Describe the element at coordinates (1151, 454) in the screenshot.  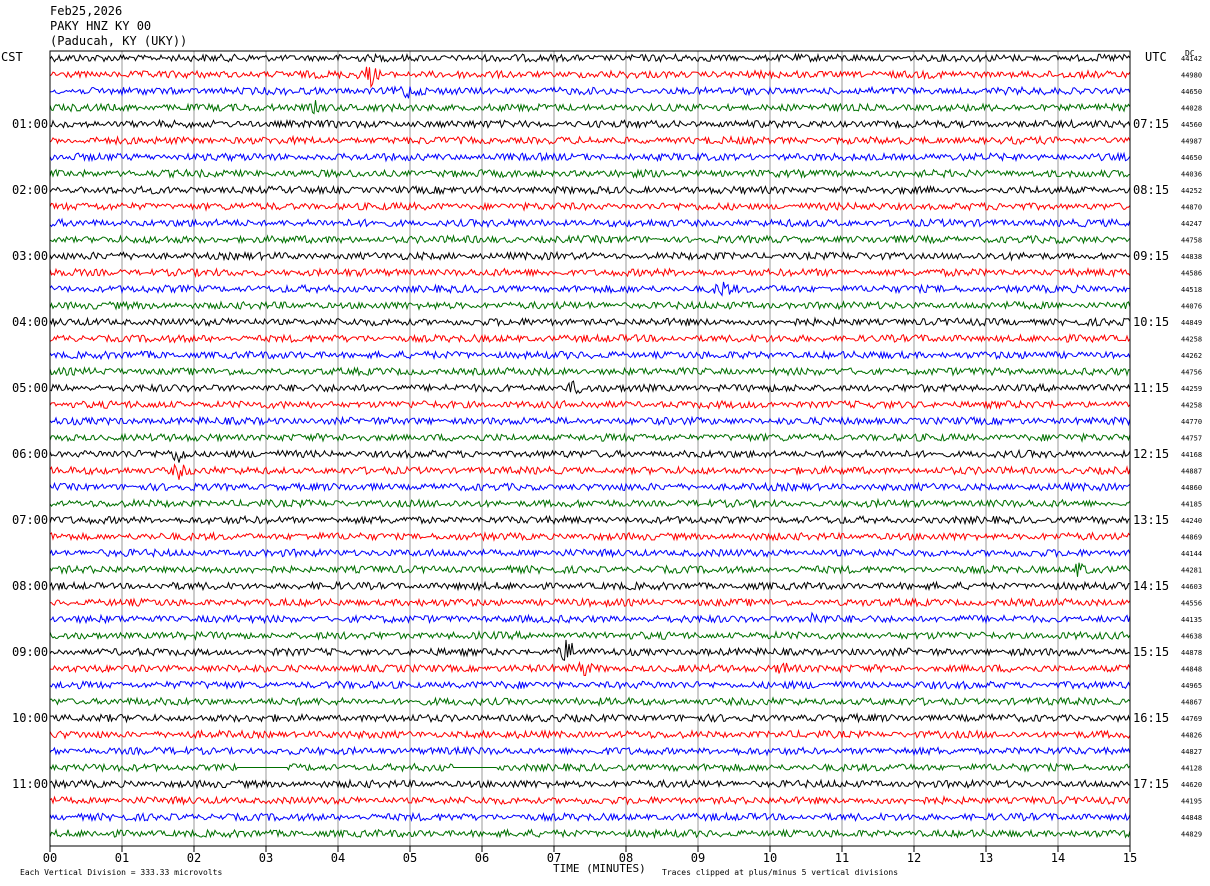
I see `right-hour-label: 12:15` at that location.